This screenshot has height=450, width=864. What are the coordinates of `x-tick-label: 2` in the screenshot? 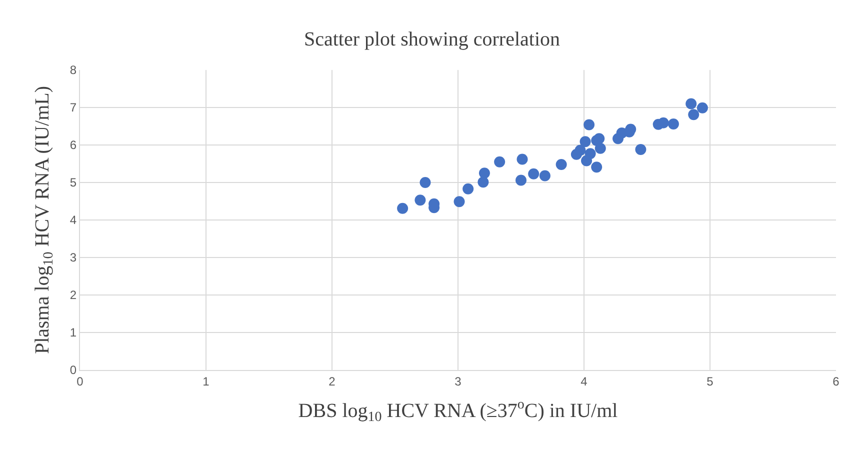 It's located at (332, 381).